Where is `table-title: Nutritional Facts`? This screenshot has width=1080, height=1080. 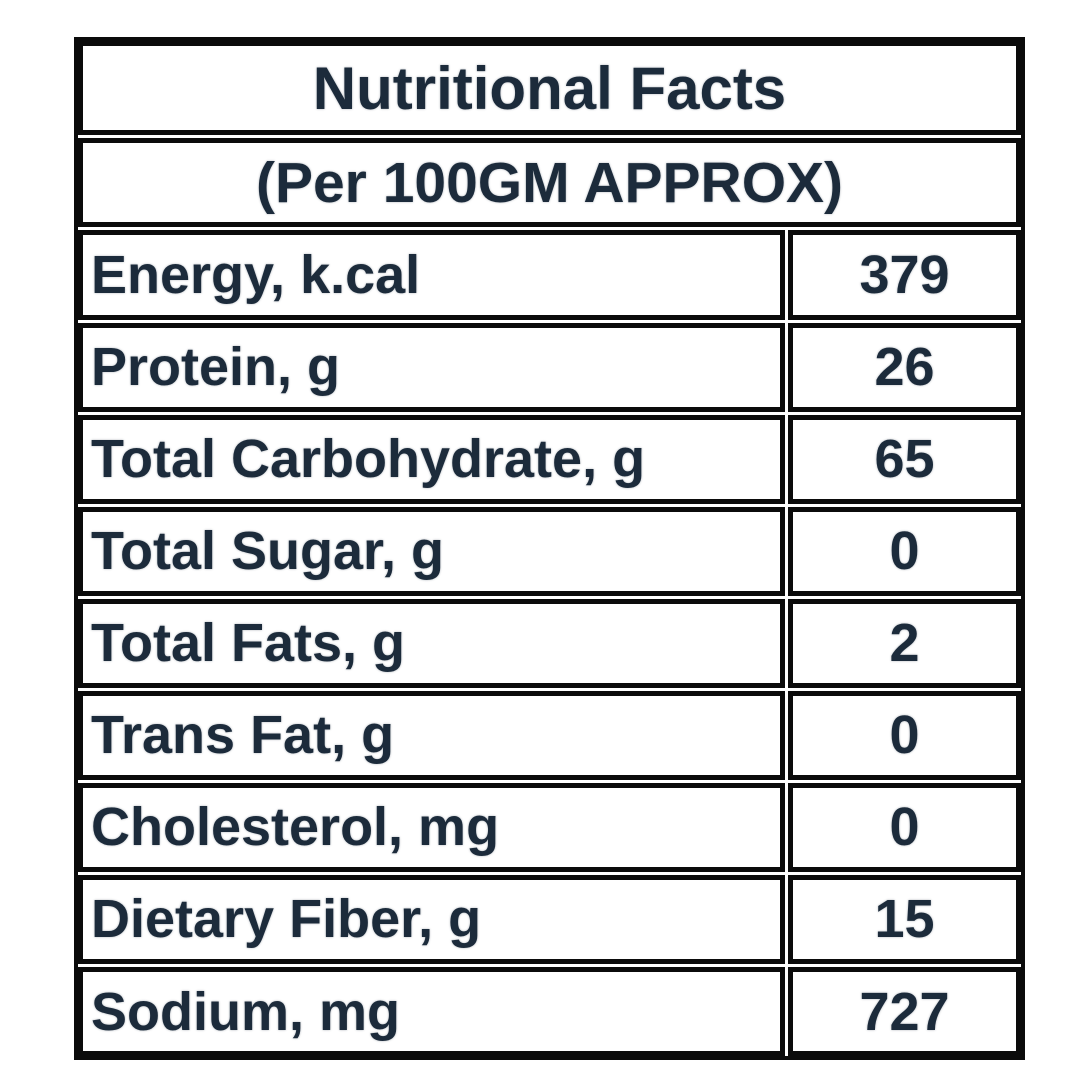
table-title: Nutritional Facts is located at coordinates (549, 88).